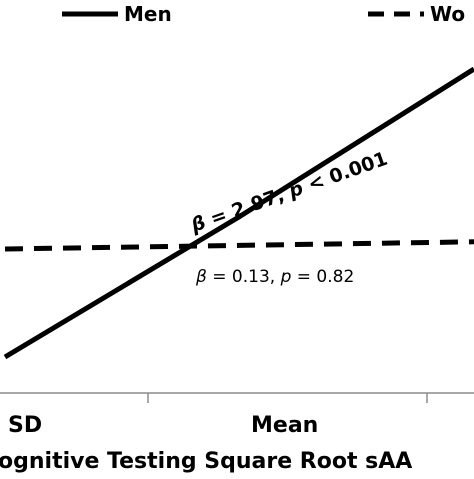 The image size is (474, 479). I want to click on x-axis-label: ognitive Testing Square Root sAA, so click(206, 461).